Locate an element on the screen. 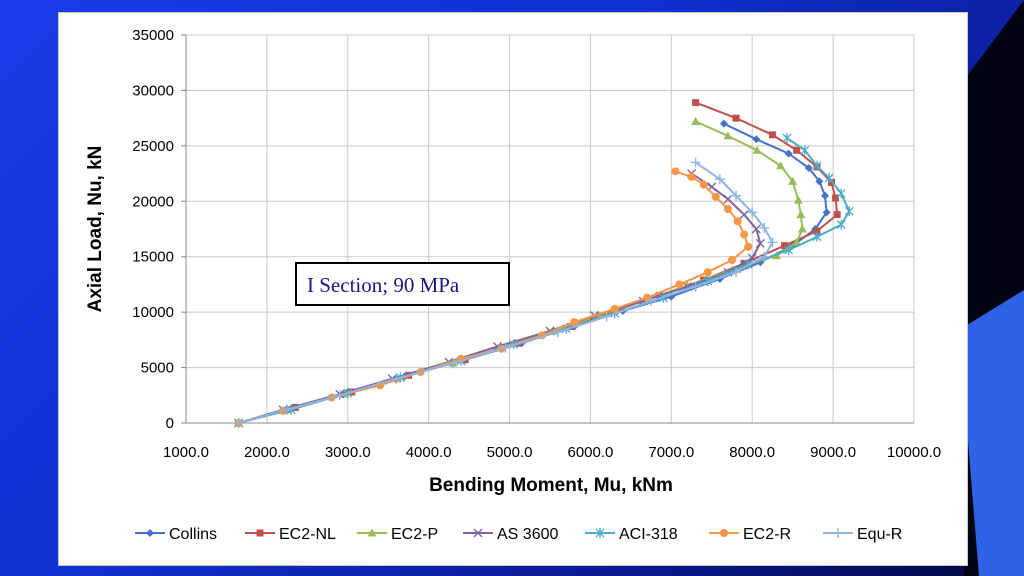 This screenshot has width=1024, height=576. x-tick-label: 10000.0 is located at coordinates (914, 452).